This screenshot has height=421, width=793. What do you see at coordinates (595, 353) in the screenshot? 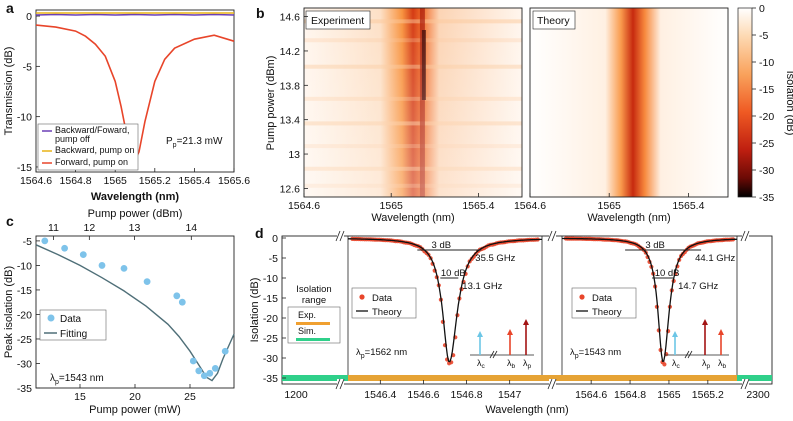
I see `lambda-p-annotation: λp=1543 nm` at bounding box center [595, 353].